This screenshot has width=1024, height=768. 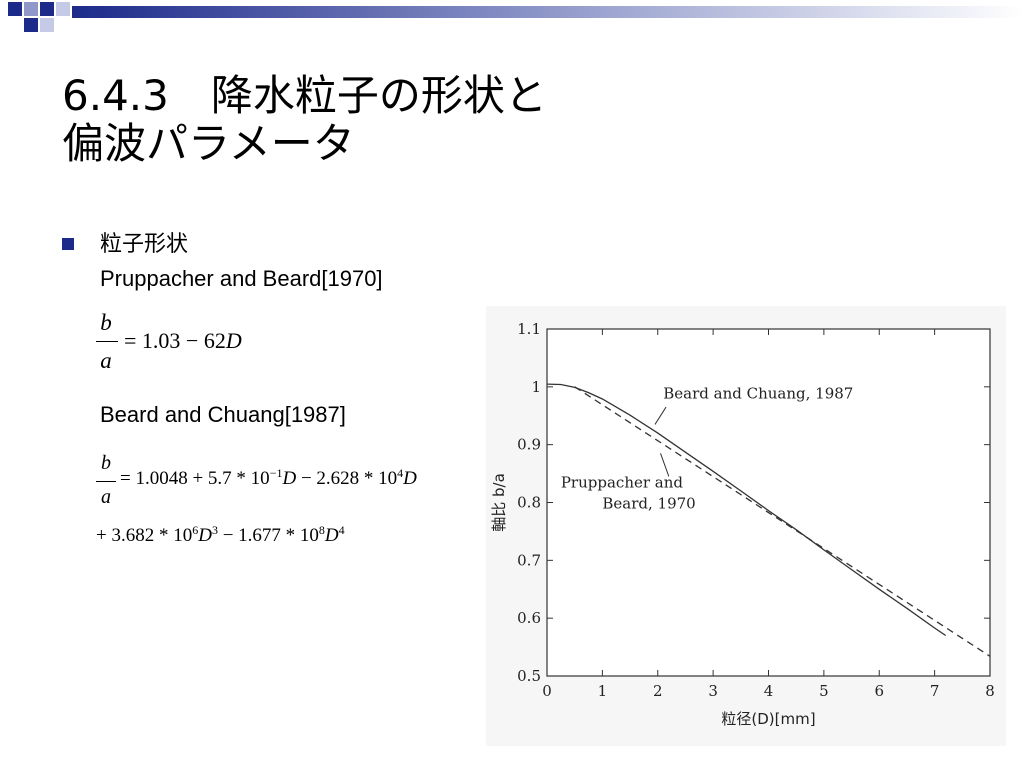 I want to click on eq2-line2-var2: D, so click(x=331, y=535).